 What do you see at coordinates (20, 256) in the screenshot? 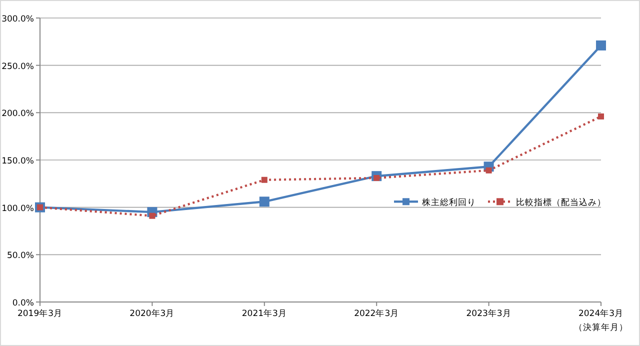
I see `y-tick-label: 50.0%` at bounding box center [20, 256].